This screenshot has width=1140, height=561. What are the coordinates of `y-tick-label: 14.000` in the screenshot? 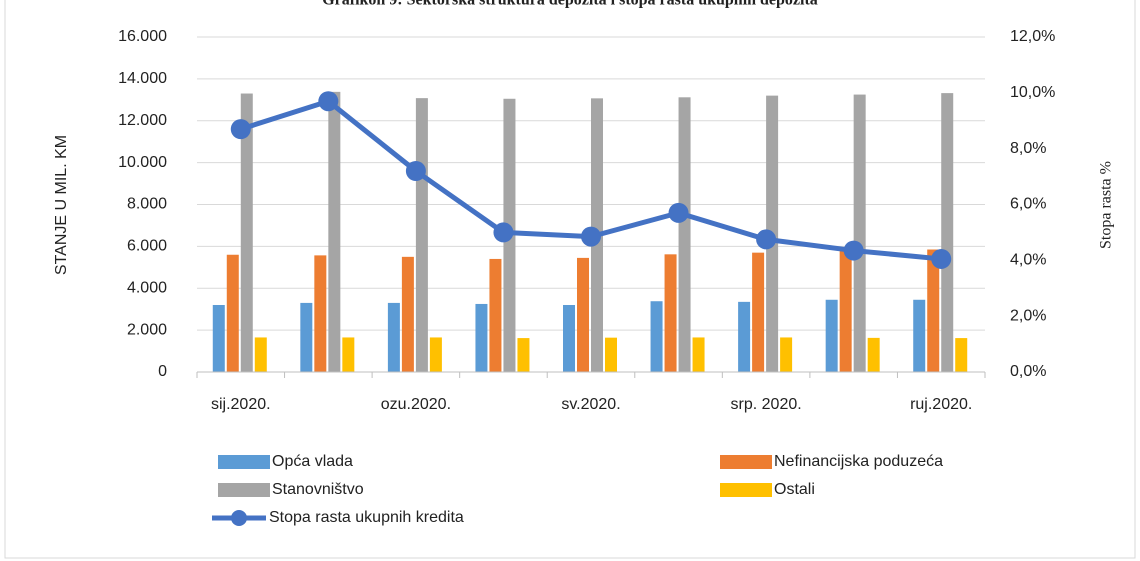 It's located at (142, 78).